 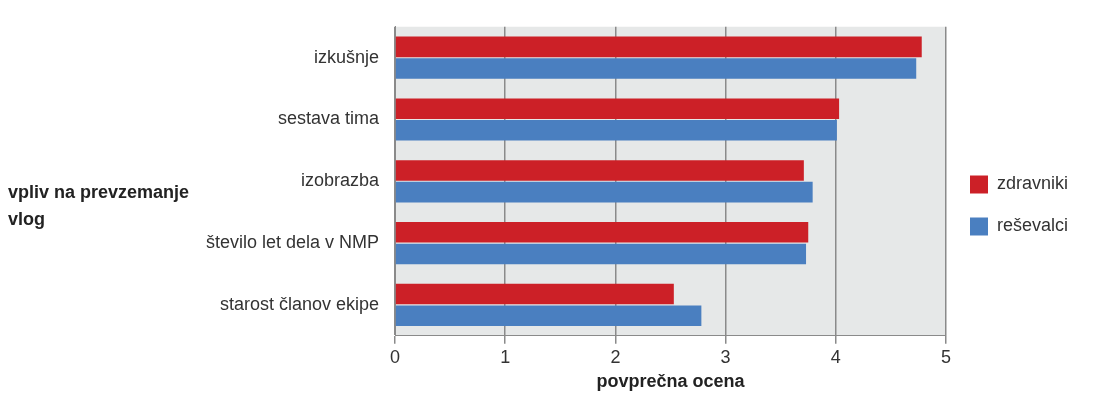 I want to click on y-tick-label: sestava tima, so click(x=329, y=118).